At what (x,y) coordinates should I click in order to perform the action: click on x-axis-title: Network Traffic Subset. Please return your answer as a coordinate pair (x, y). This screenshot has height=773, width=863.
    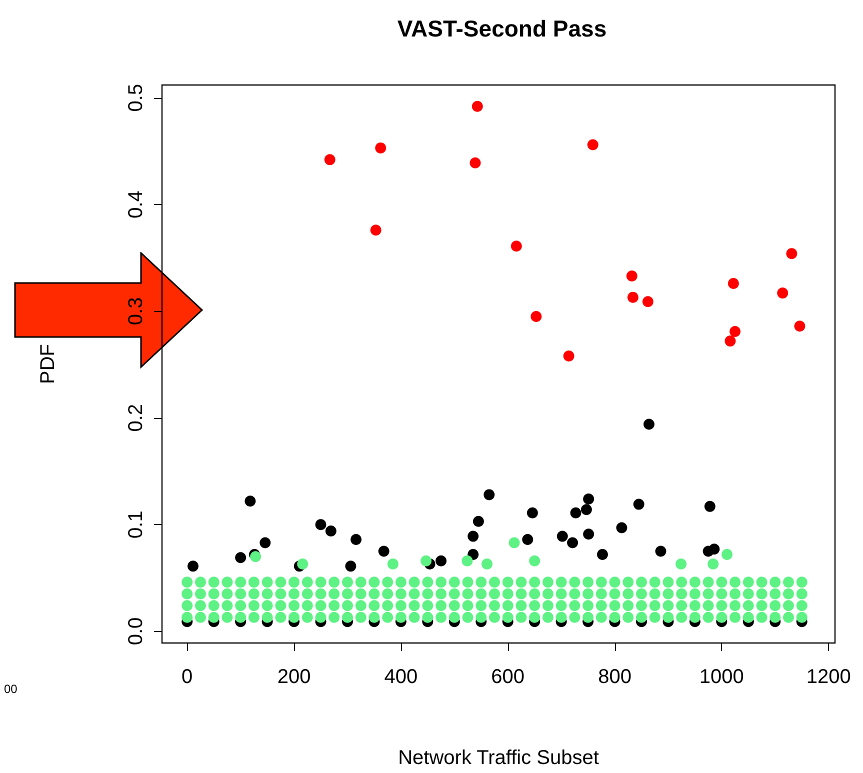
    Looking at the image, I should click on (499, 758).